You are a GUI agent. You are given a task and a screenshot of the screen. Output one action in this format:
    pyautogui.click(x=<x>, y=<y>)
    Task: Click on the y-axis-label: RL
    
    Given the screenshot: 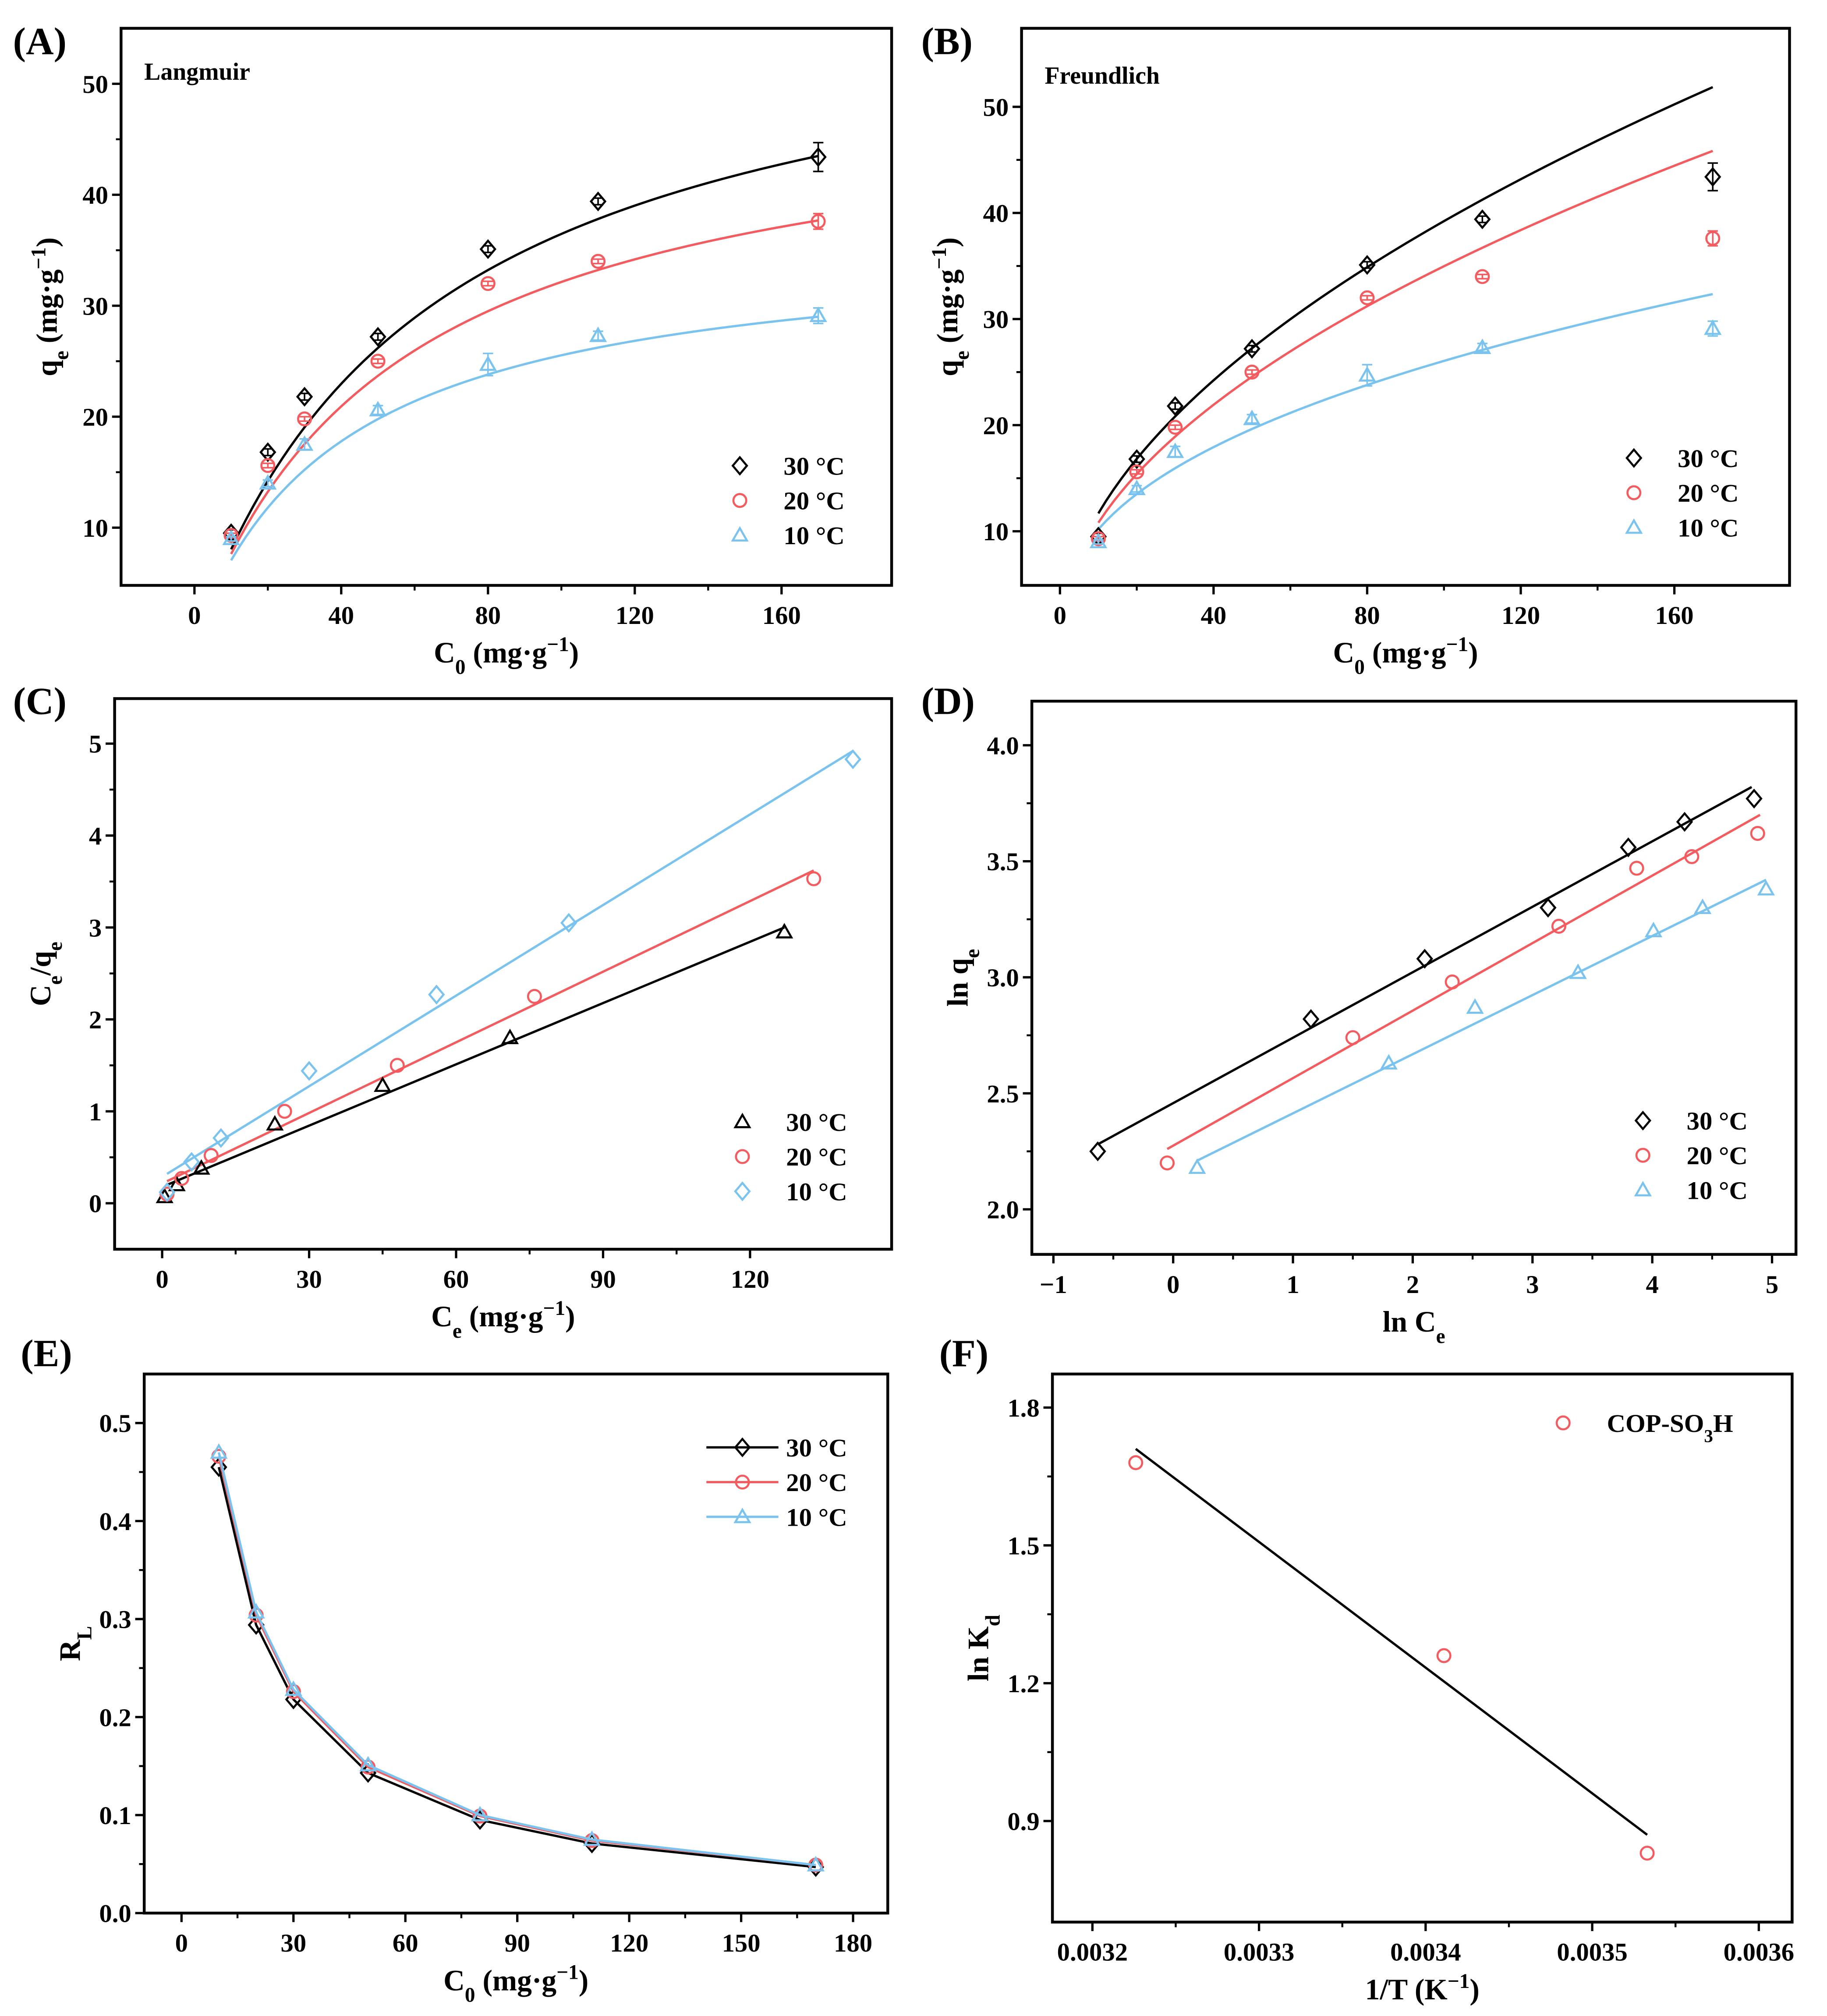 What is the action you would take?
    pyautogui.click(x=74, y=1644)
    